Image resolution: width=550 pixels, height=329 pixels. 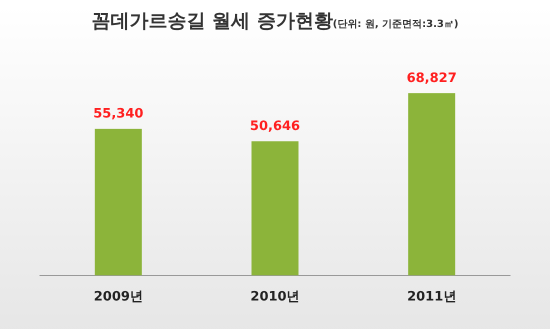 I want to click on chart-title: 꼼데가르송길 월세 증가현황, so click(x=212, y=21).